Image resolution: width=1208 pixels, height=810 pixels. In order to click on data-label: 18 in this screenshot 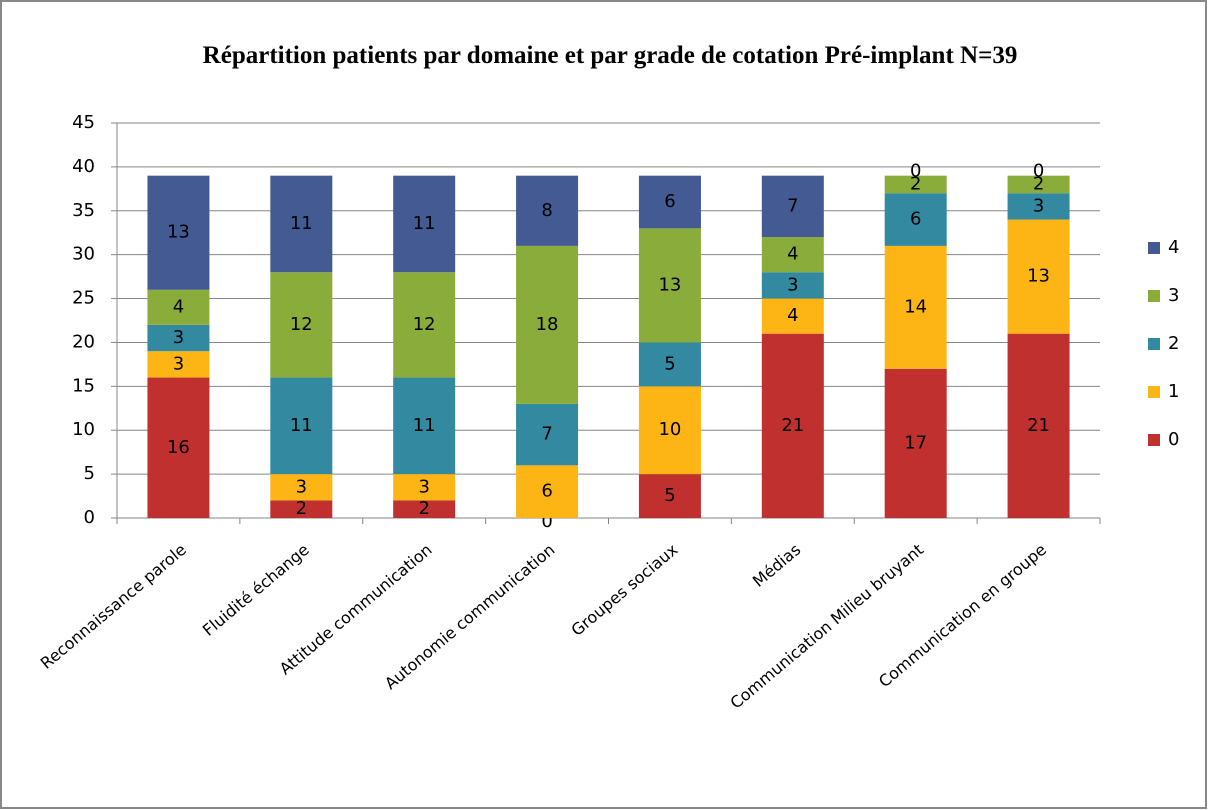, I will do `click(547, 324)`.